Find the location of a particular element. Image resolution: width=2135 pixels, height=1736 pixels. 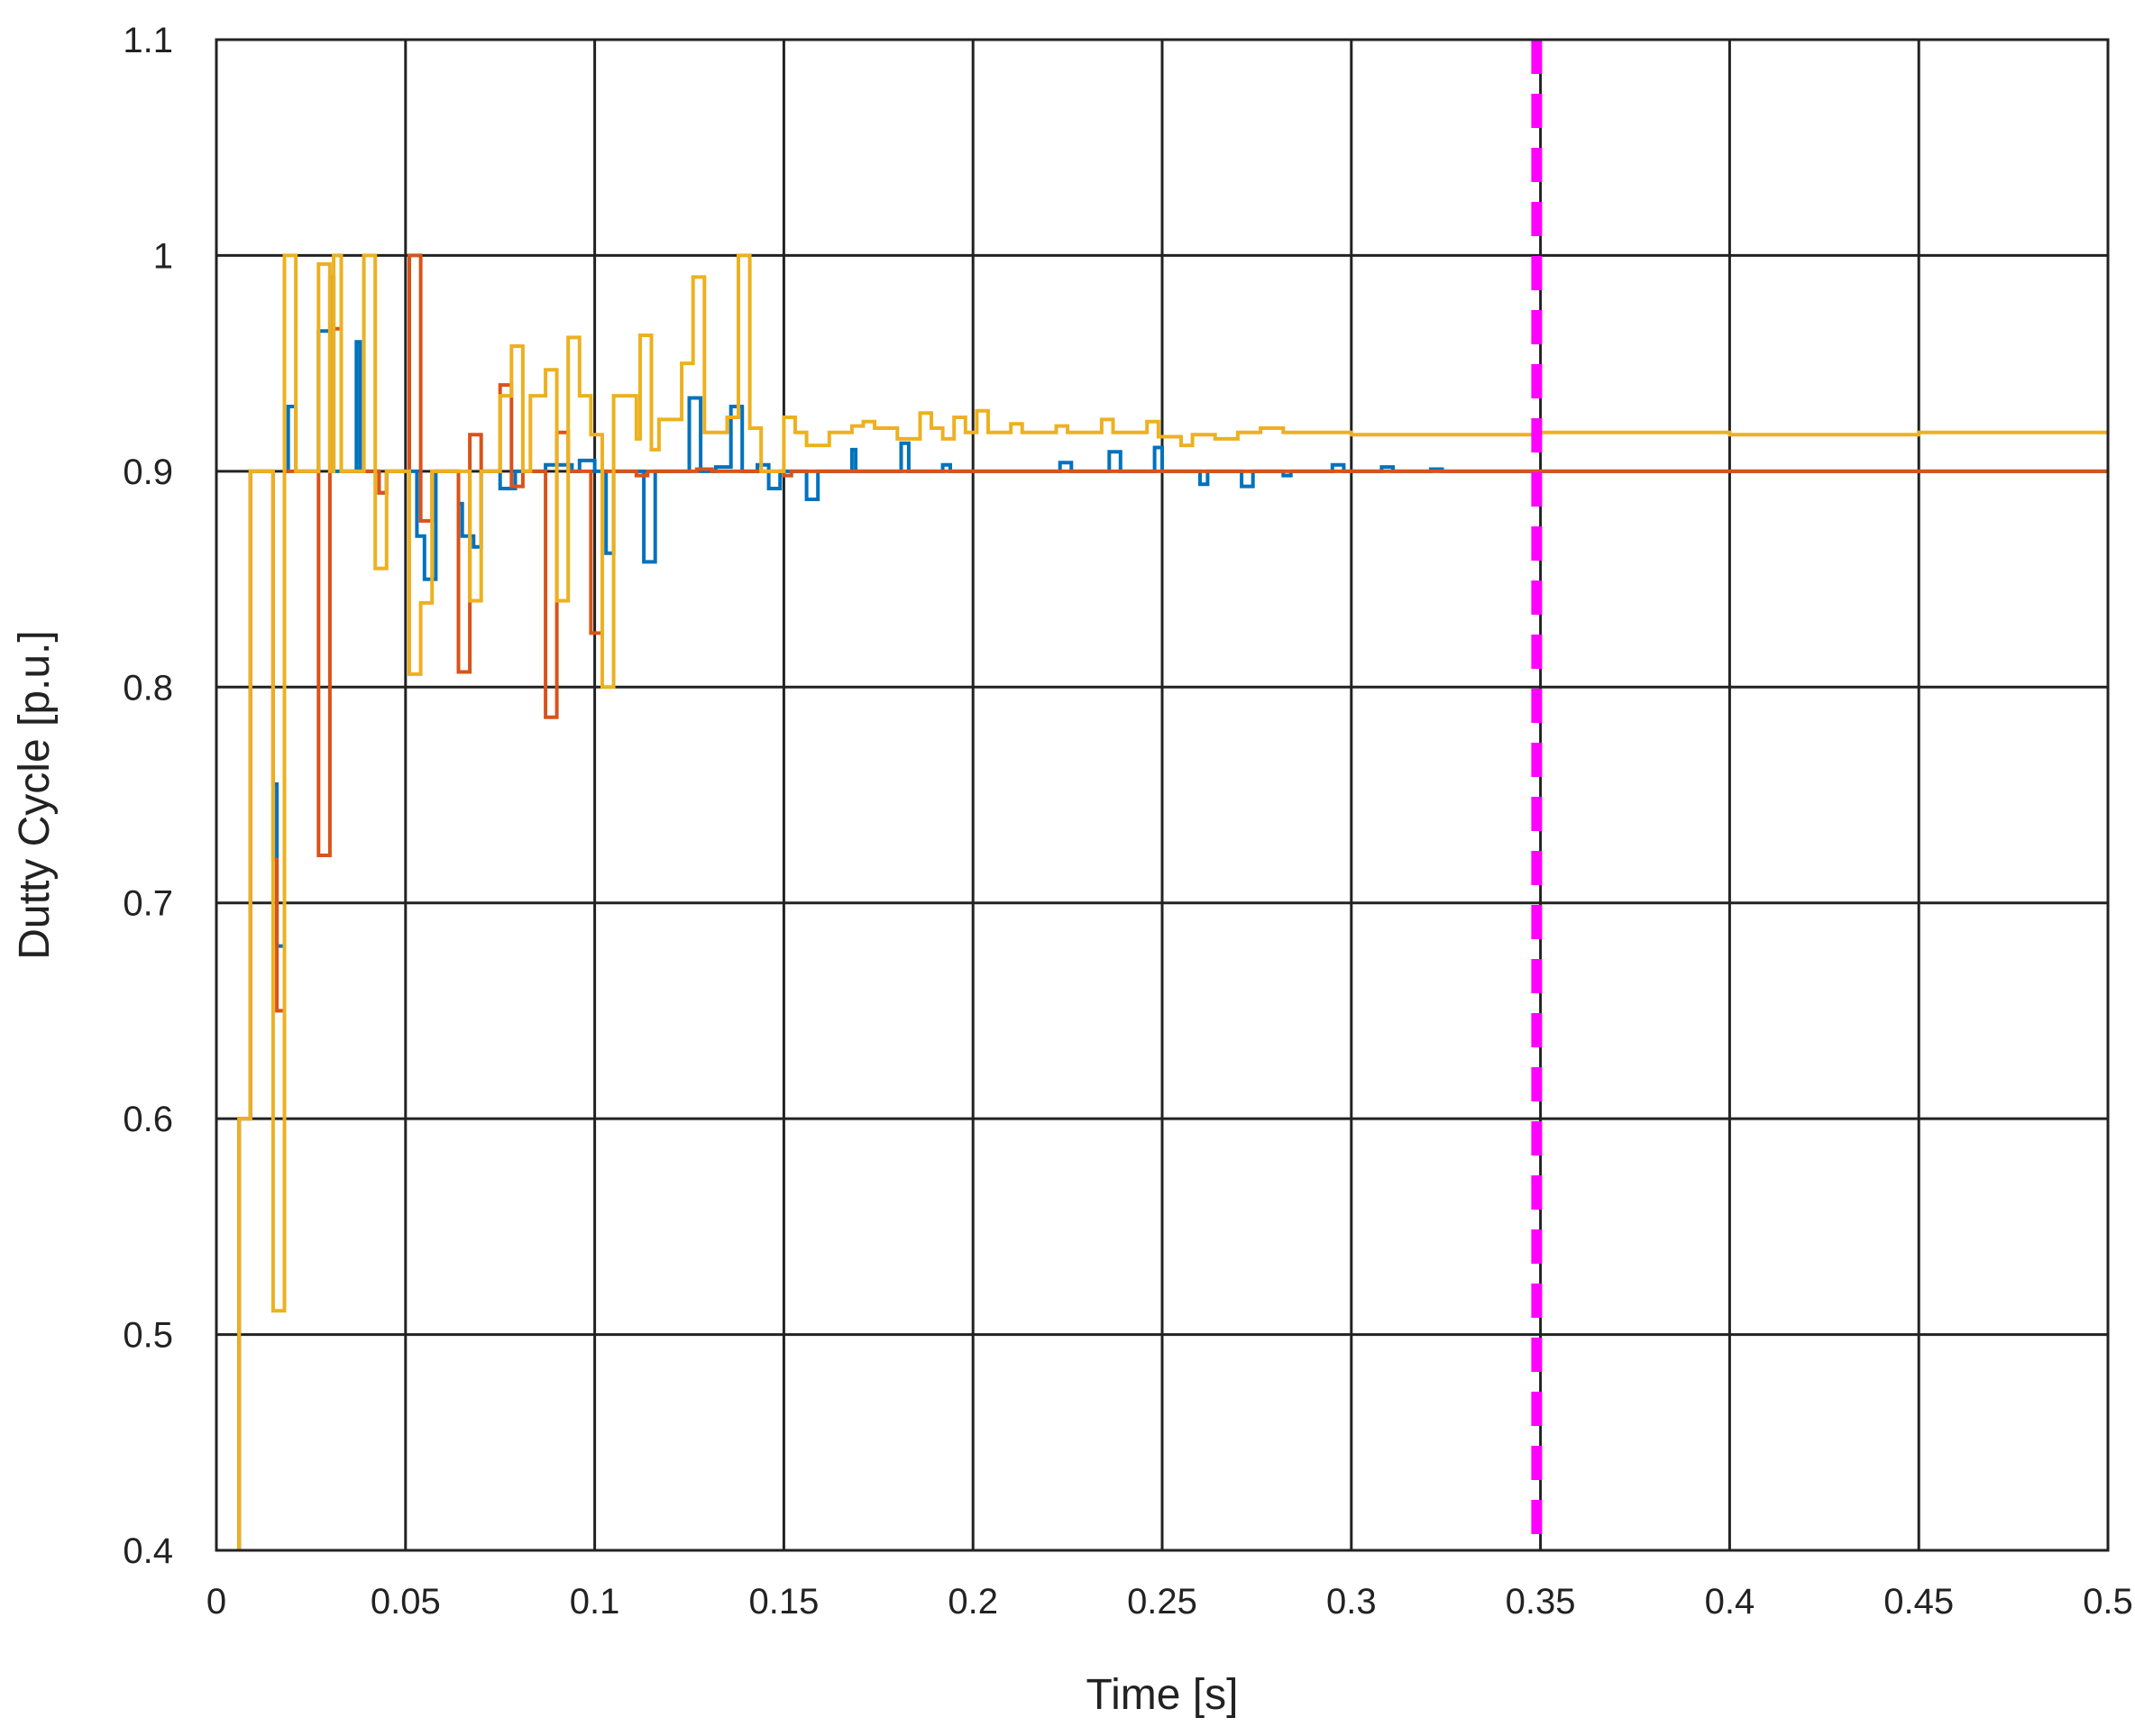

x-tick-label: 0.15 is located at coordinates (783, 1602).